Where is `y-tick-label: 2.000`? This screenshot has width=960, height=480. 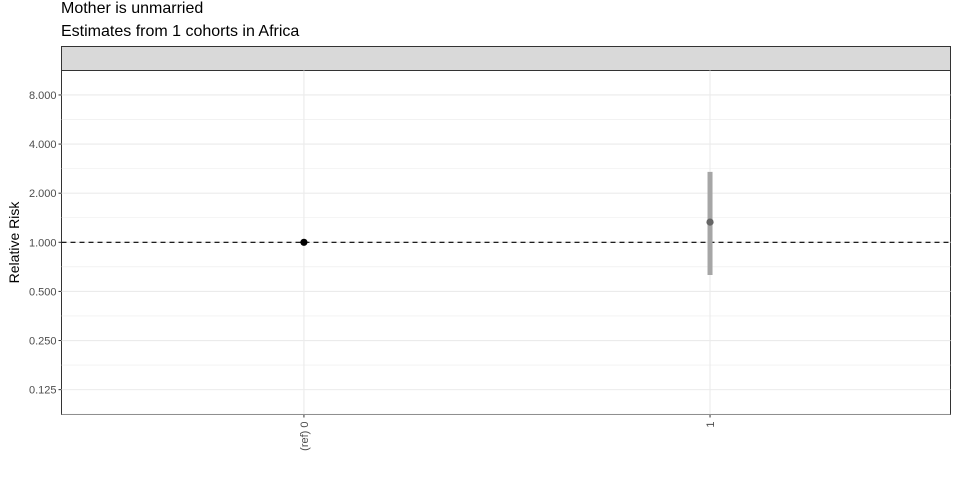 y-tick-label: 2.000 is located at coordinates (43, 194).